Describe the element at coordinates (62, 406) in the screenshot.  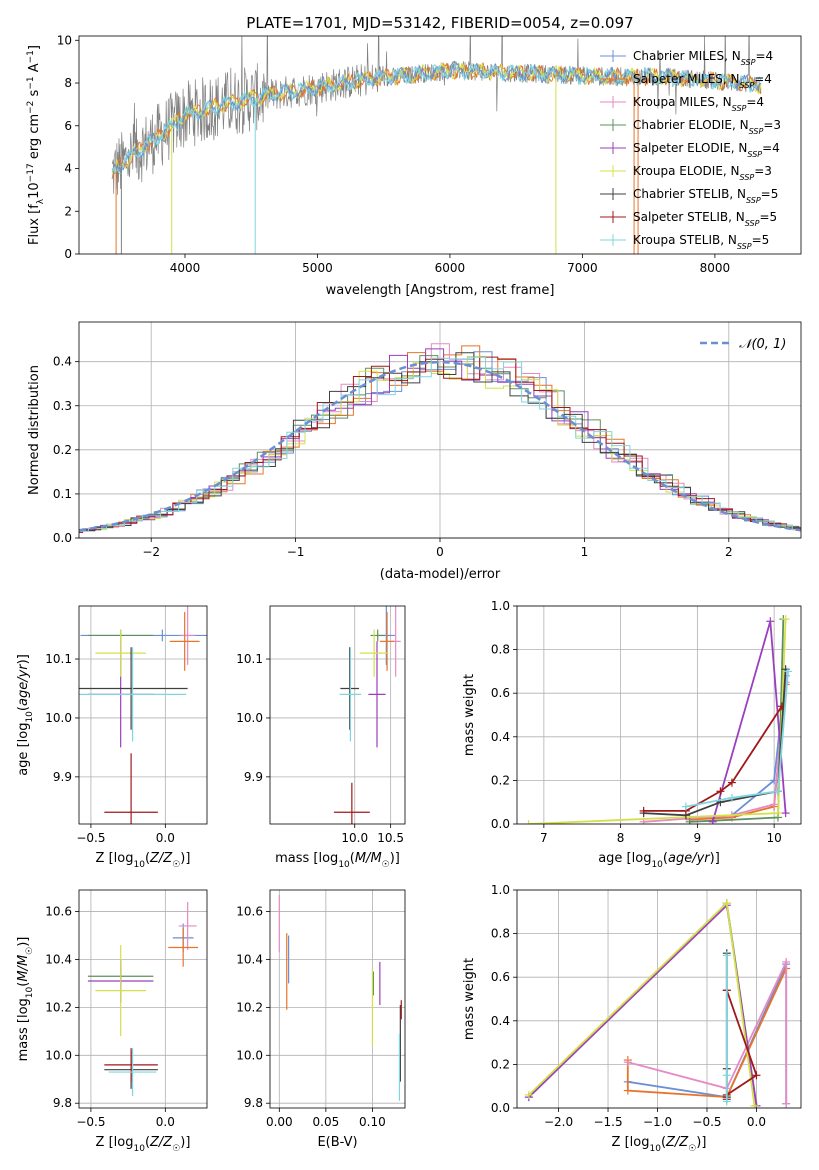
I see `y-tick-label: 0.3` at that location.